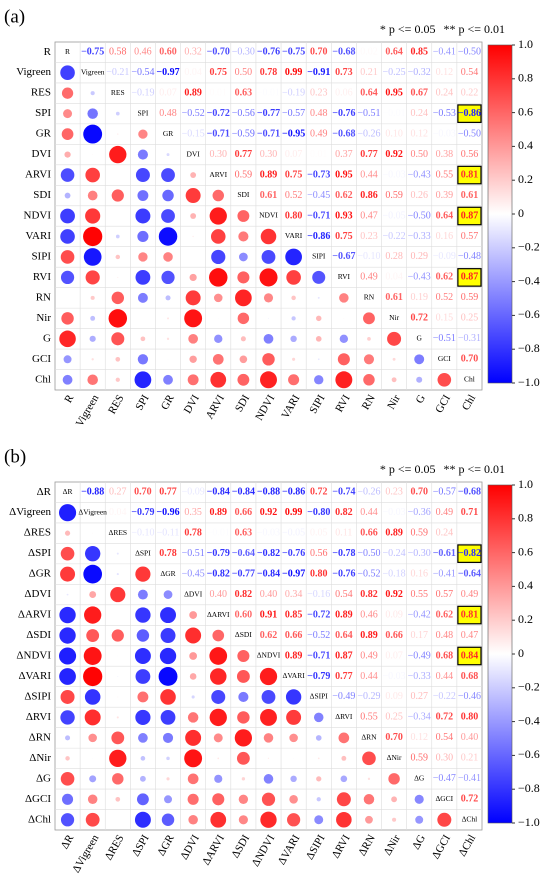 This screenshot has height=878, width=550. Describe the element at coordinates (269, 154) in the screenshot. I see `value-label: 0.30` at that location.